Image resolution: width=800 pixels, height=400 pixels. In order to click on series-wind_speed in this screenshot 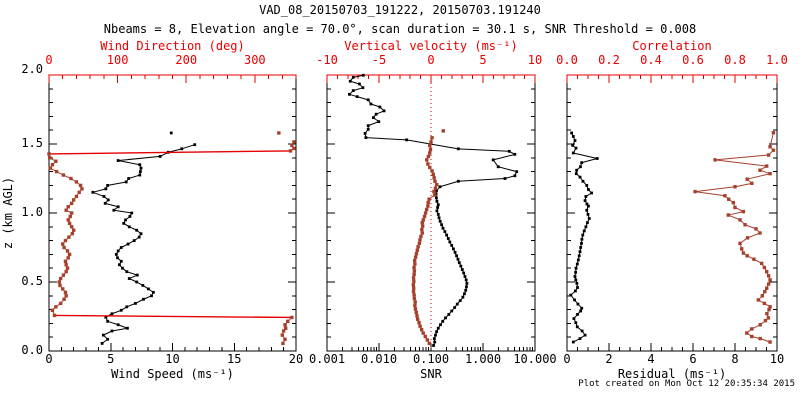, I will do `click(144, 238)`.